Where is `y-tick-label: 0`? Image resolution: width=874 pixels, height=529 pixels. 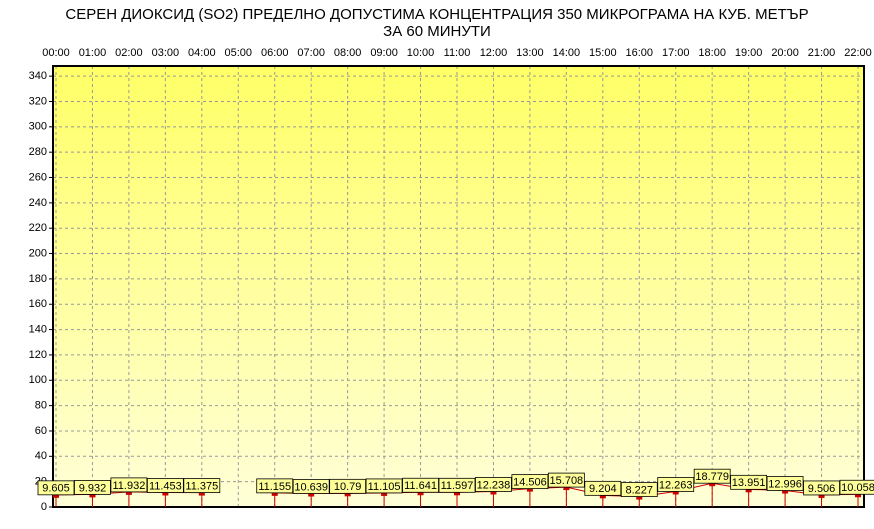 y-tick-label: 0 is located at coordinates (44, 507).